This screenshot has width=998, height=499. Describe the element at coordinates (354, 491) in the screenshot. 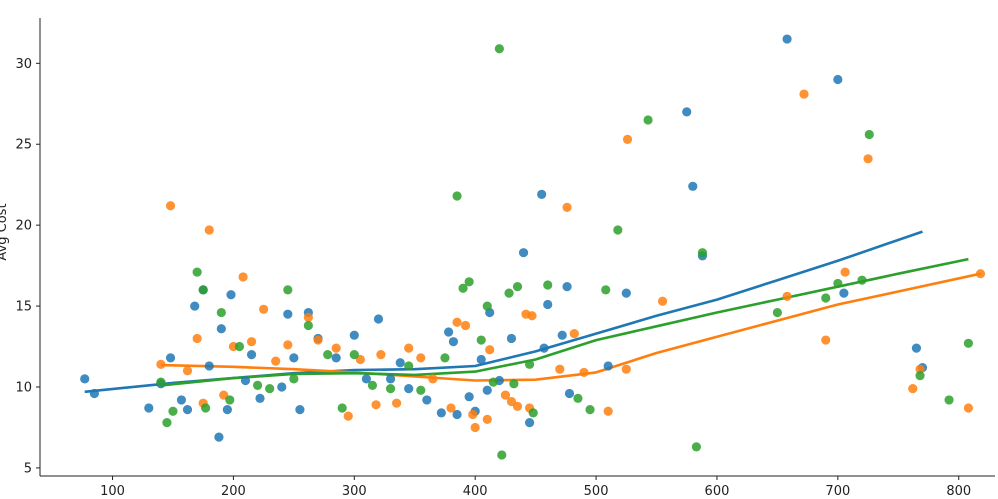

I see `x-tick-label: 300` at that location.